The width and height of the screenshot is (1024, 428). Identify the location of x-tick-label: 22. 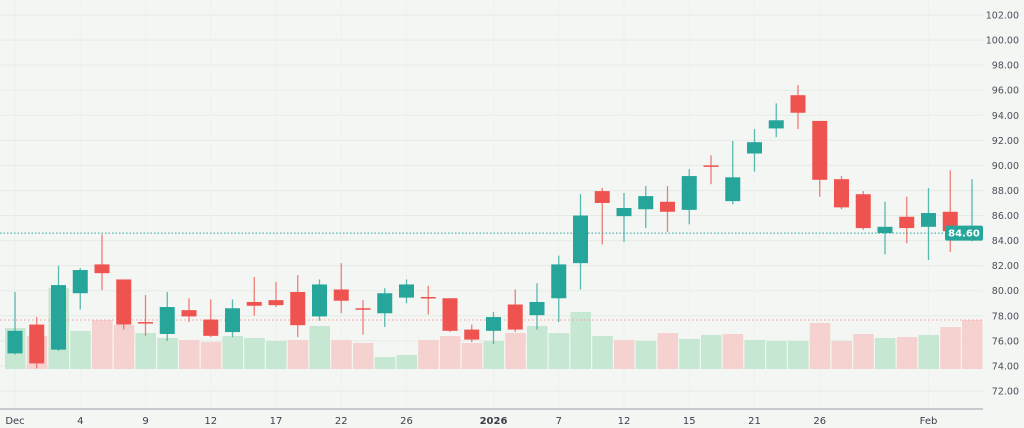
(341, 421).